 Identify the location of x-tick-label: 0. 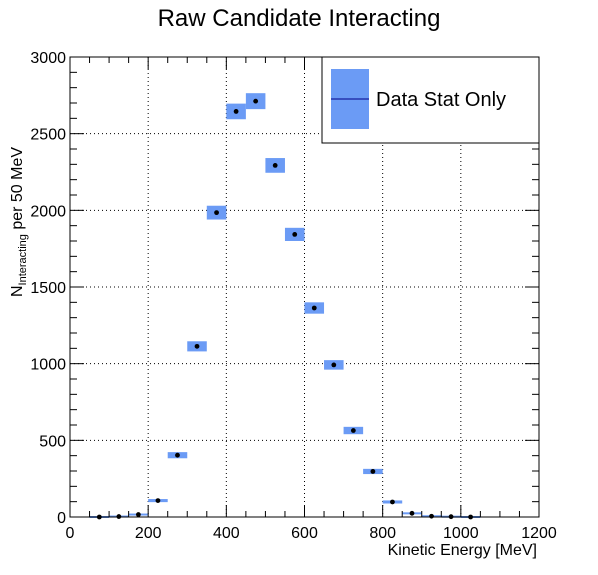
(70, 533).